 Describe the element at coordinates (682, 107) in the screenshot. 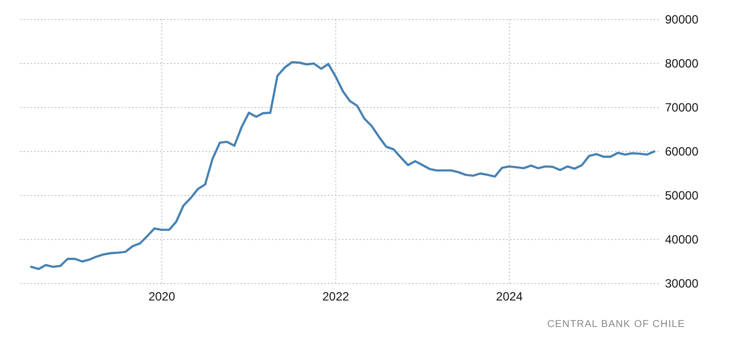

I see `y-tick-label: 70000` at that location.